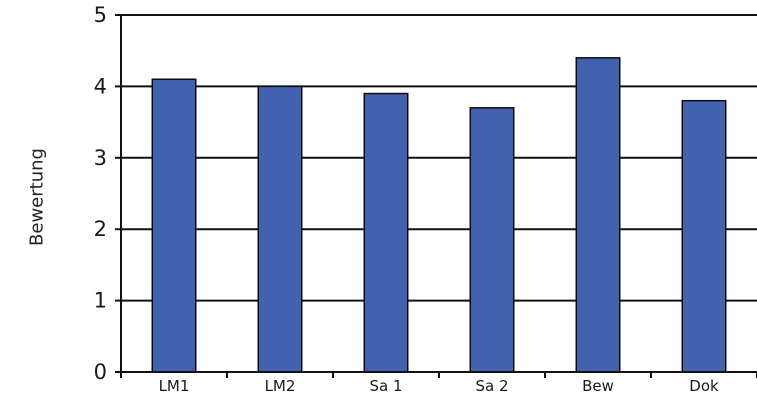 This screenshot has width=757, height=395. I want to click on x-tick-label: Dok, so click(704, 386).